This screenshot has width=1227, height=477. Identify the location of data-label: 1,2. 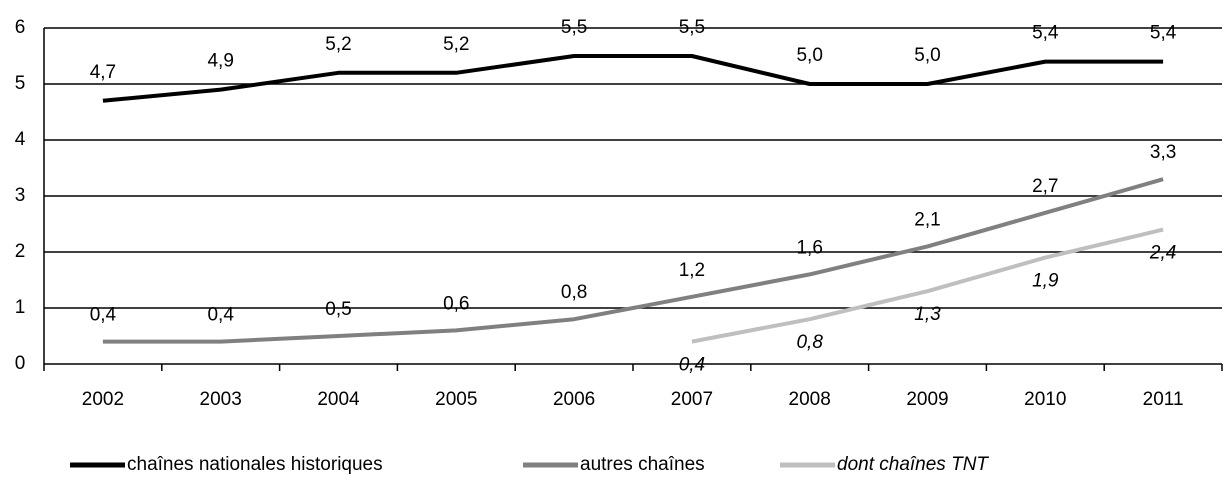
(692, 270).